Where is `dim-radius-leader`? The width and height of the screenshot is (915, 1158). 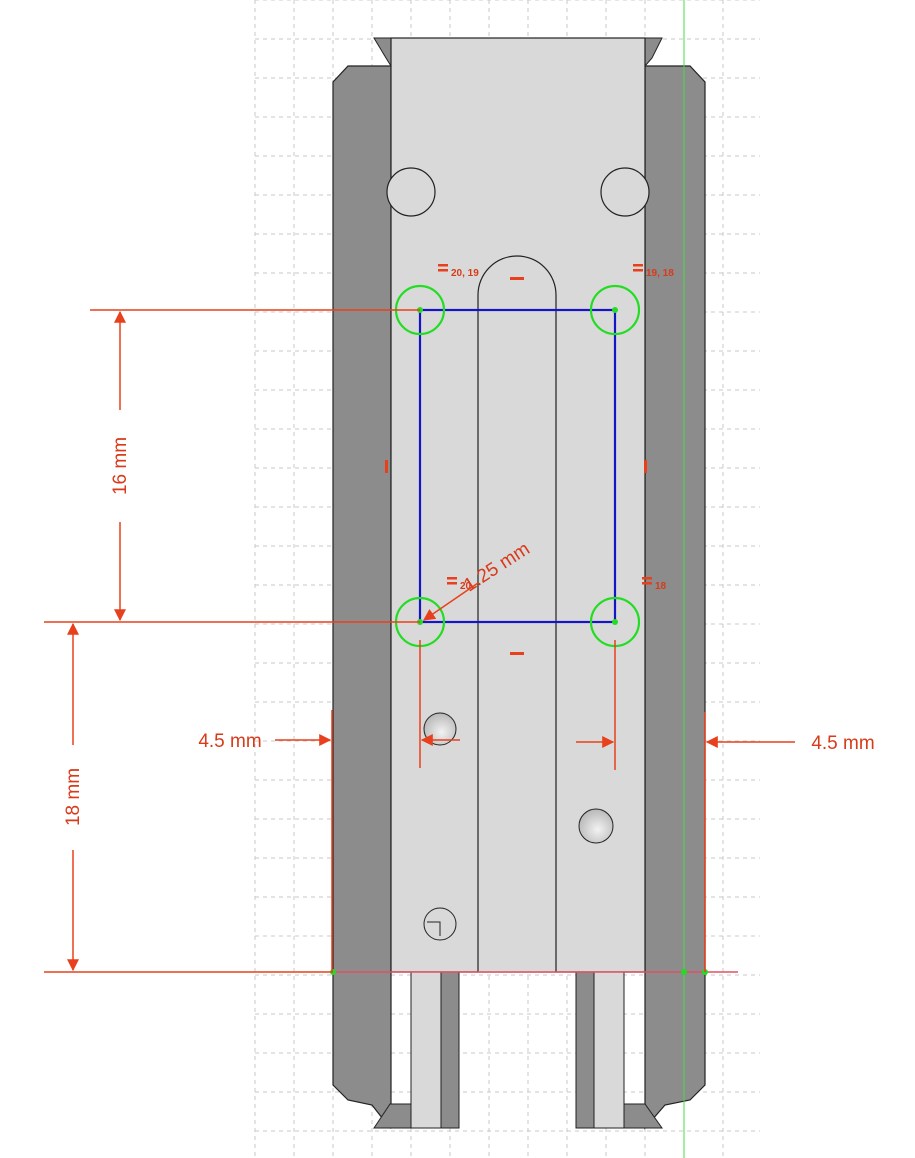
dim-radius-leader is located at coordinates (451, 601).